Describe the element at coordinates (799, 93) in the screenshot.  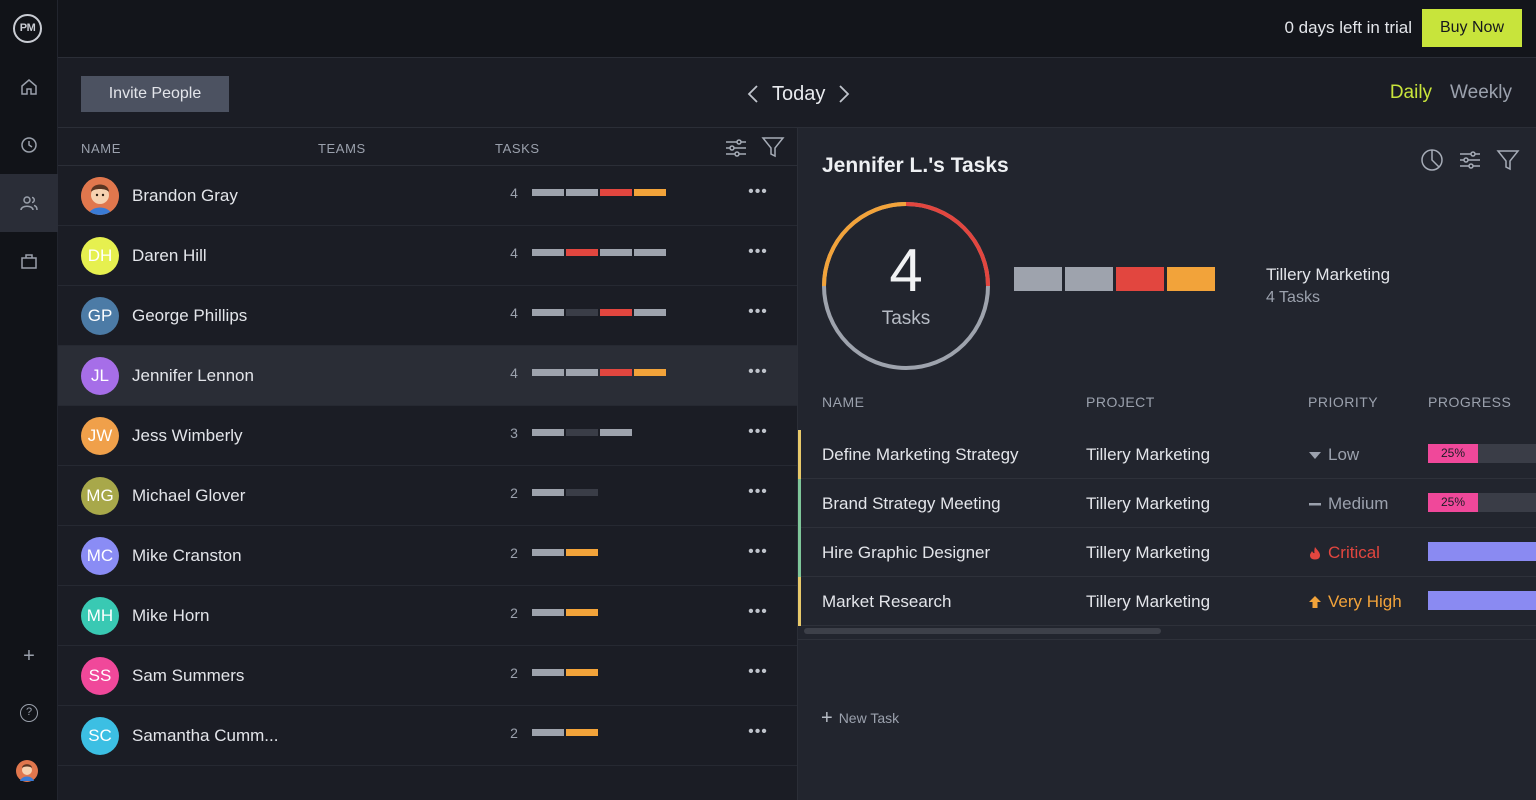
I see `date-label: Today` at that location.